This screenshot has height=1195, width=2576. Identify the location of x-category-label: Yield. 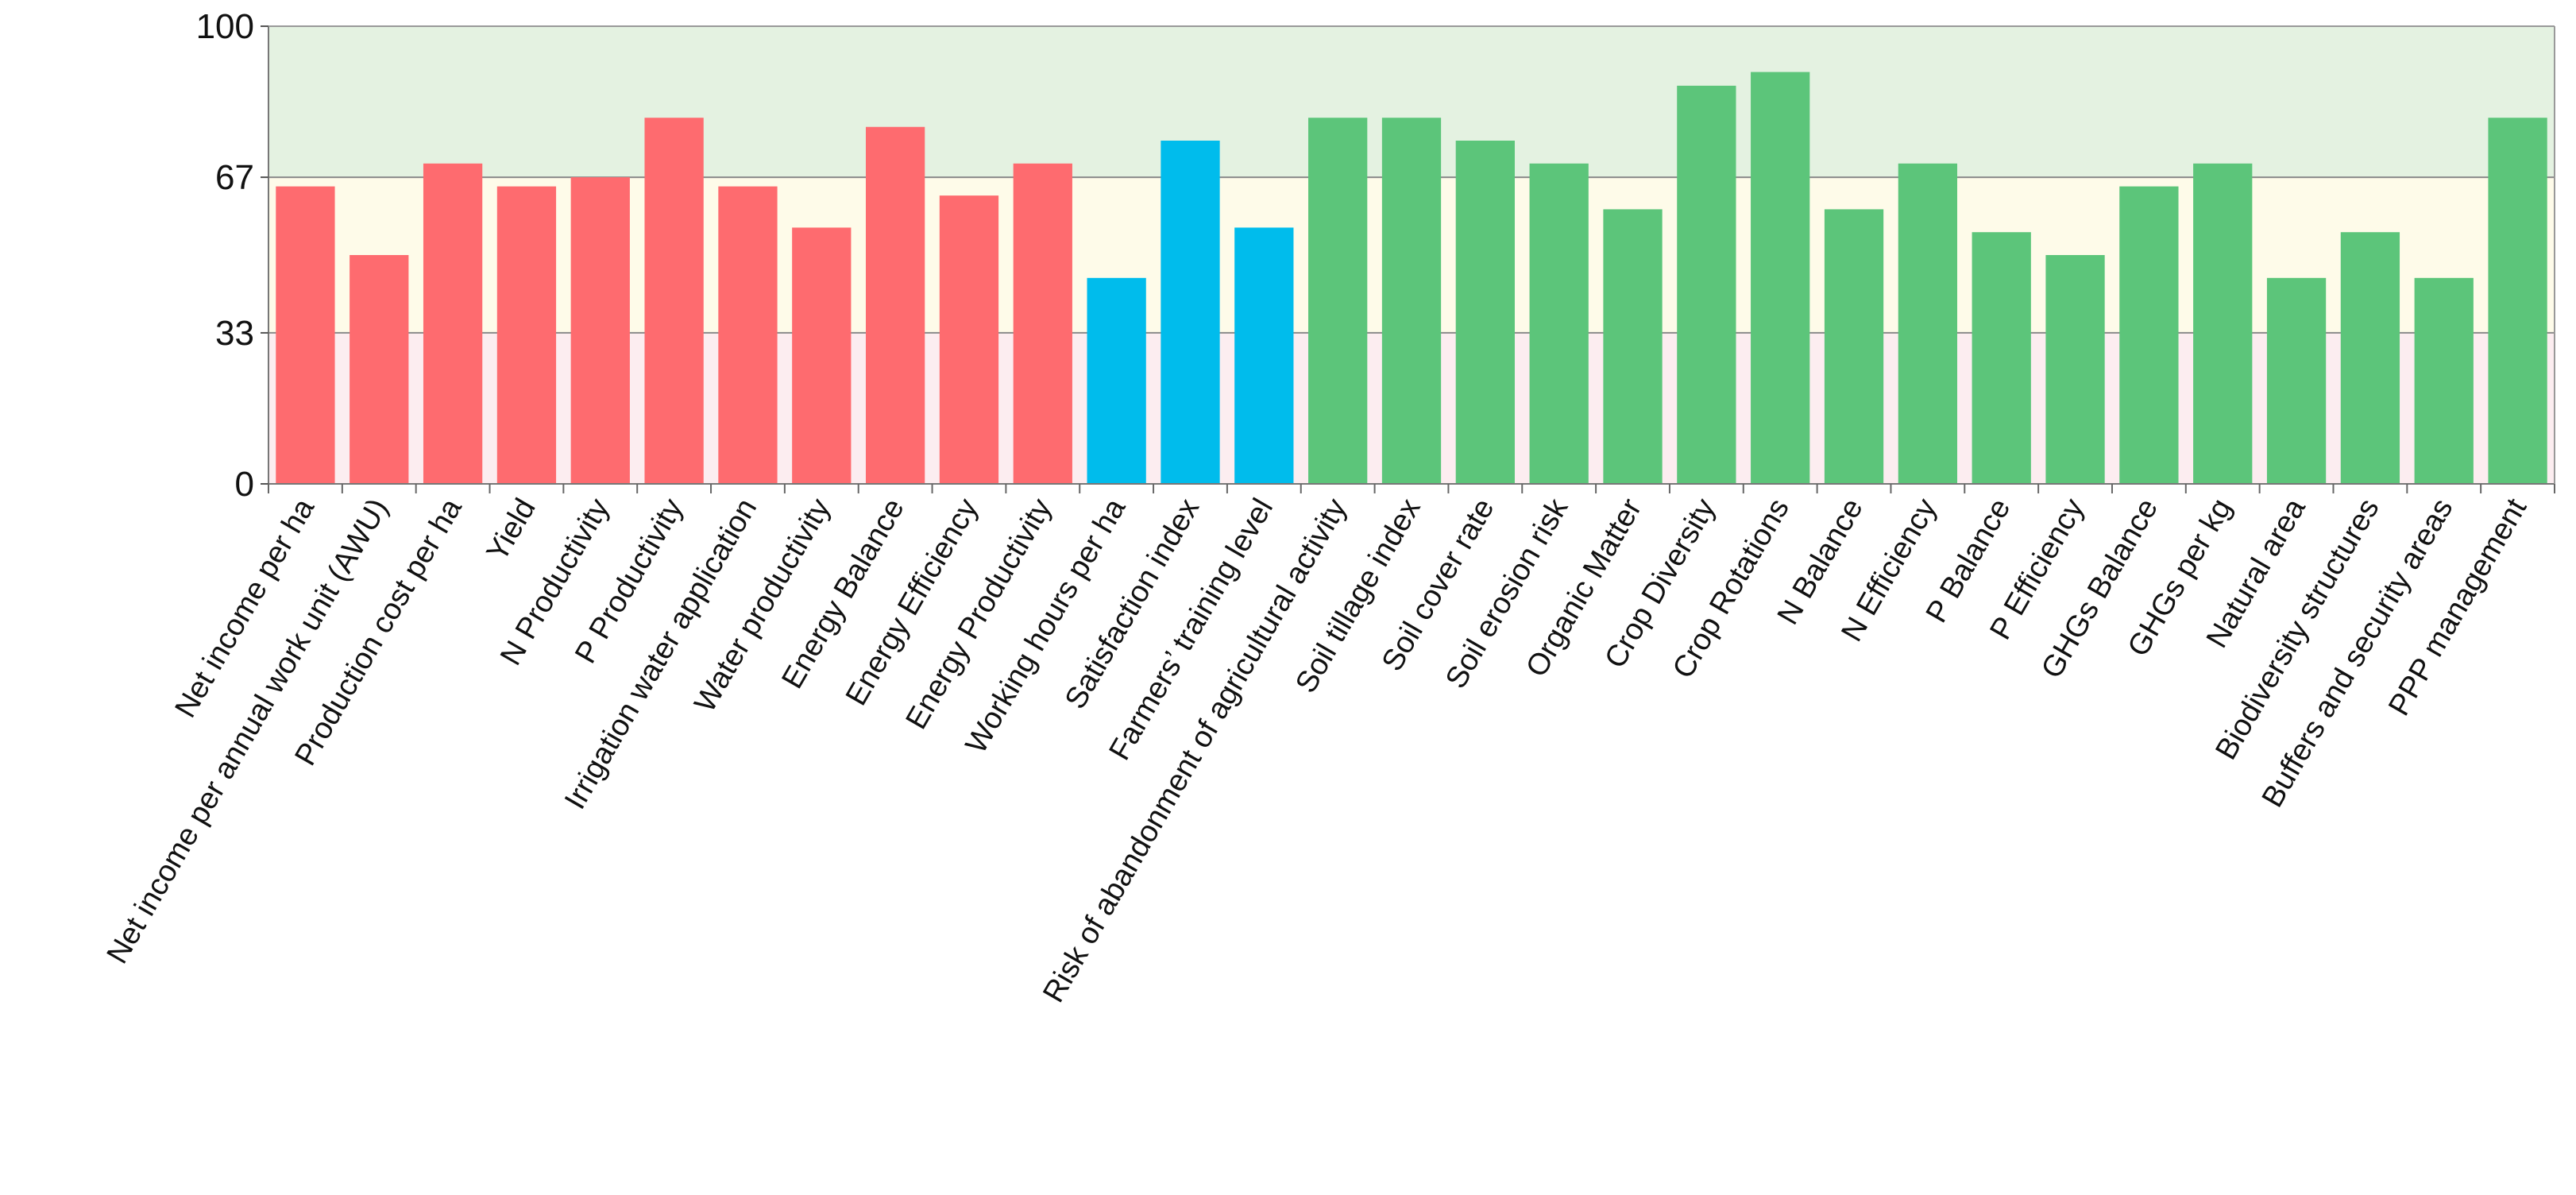
(512, 530).